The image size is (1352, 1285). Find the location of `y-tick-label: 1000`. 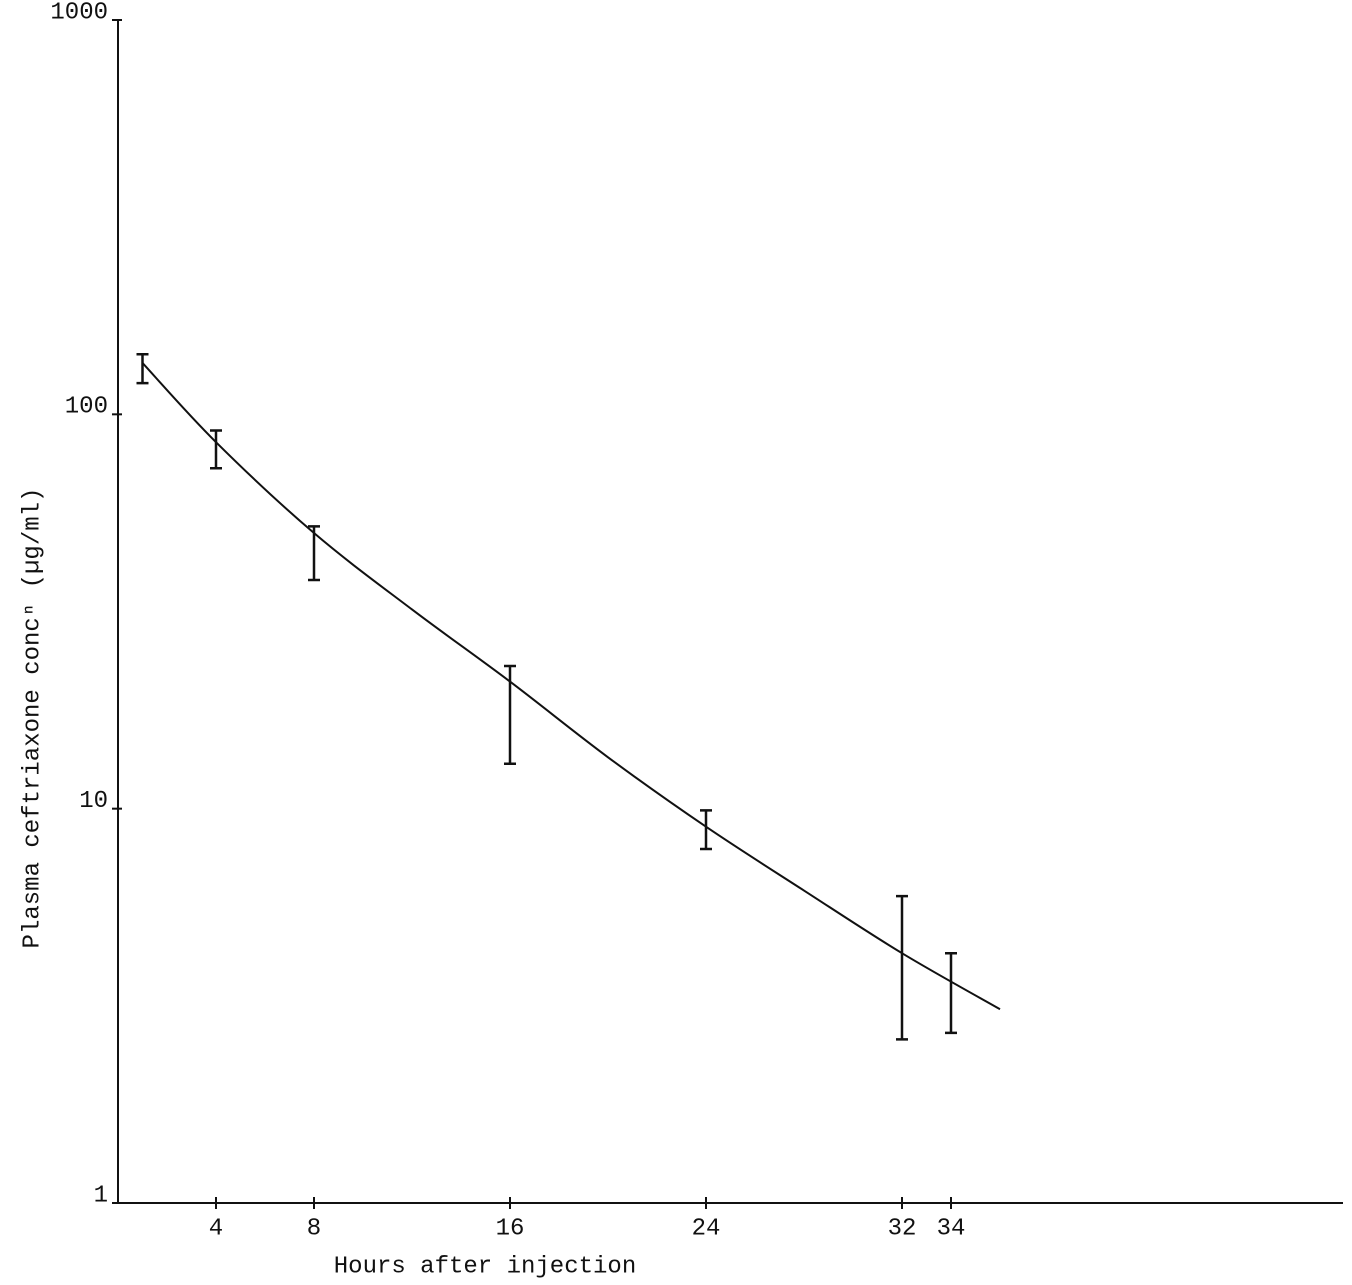

y-tick-label: 1000 is located at coordinates (79, 13).